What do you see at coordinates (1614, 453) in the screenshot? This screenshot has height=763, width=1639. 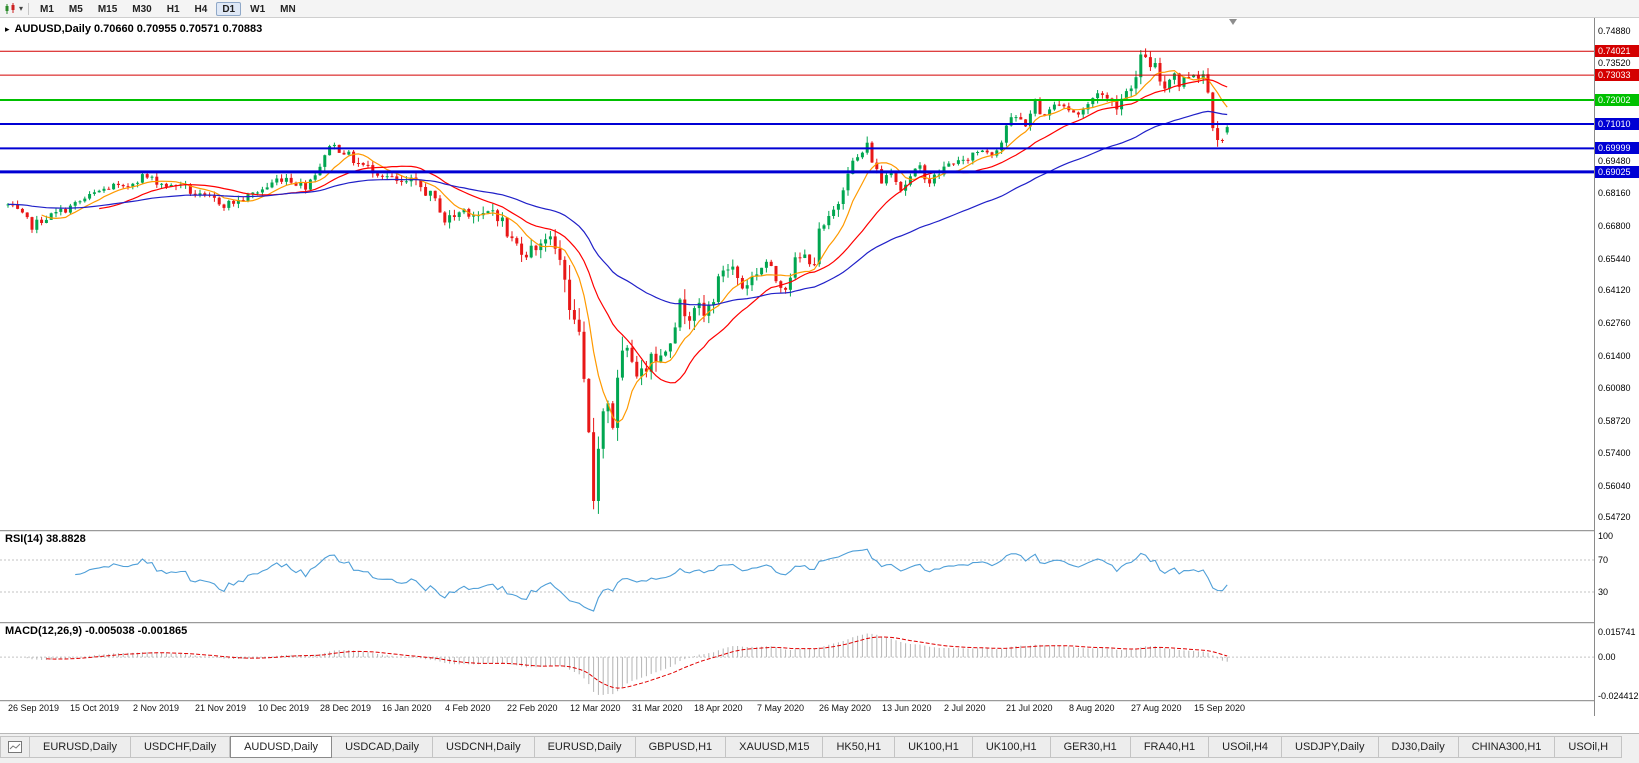 I see `price-tick-label: 0.57400` at bounding box center [1614, 453].